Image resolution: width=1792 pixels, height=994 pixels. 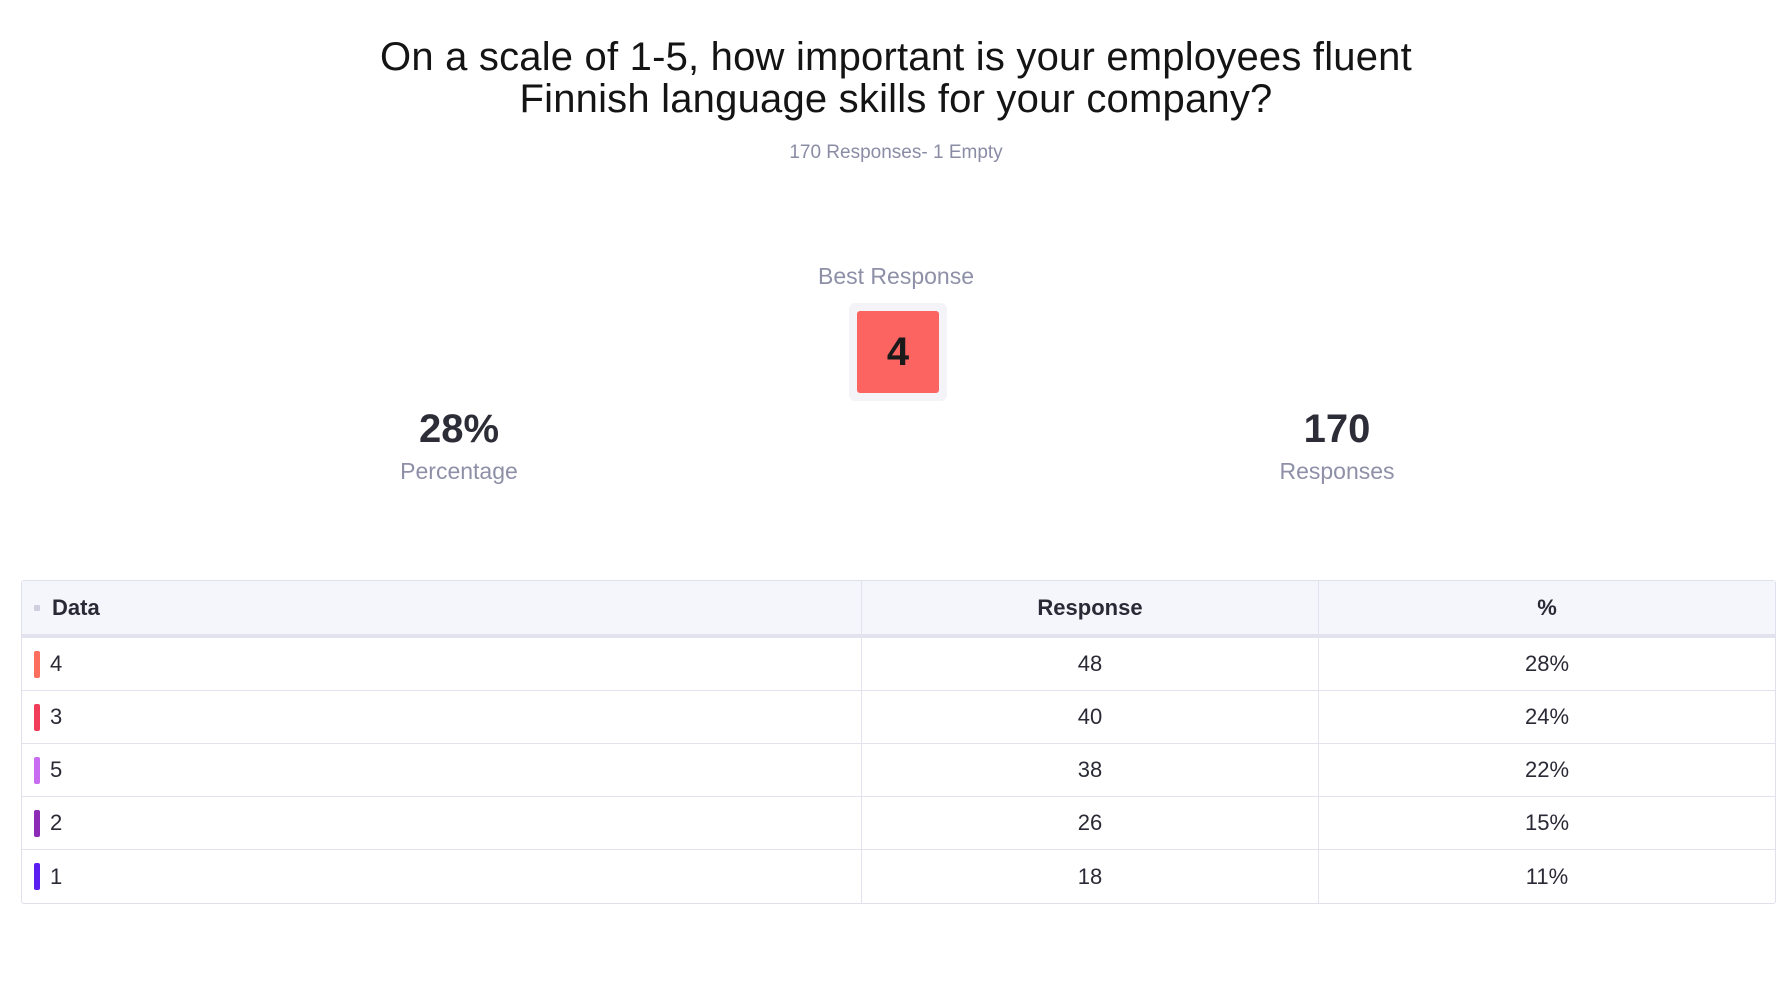 What do you see at coordinates (442, 717) in the screenshot?
I see `cell-data: 3` at bounding box center [442, 717].